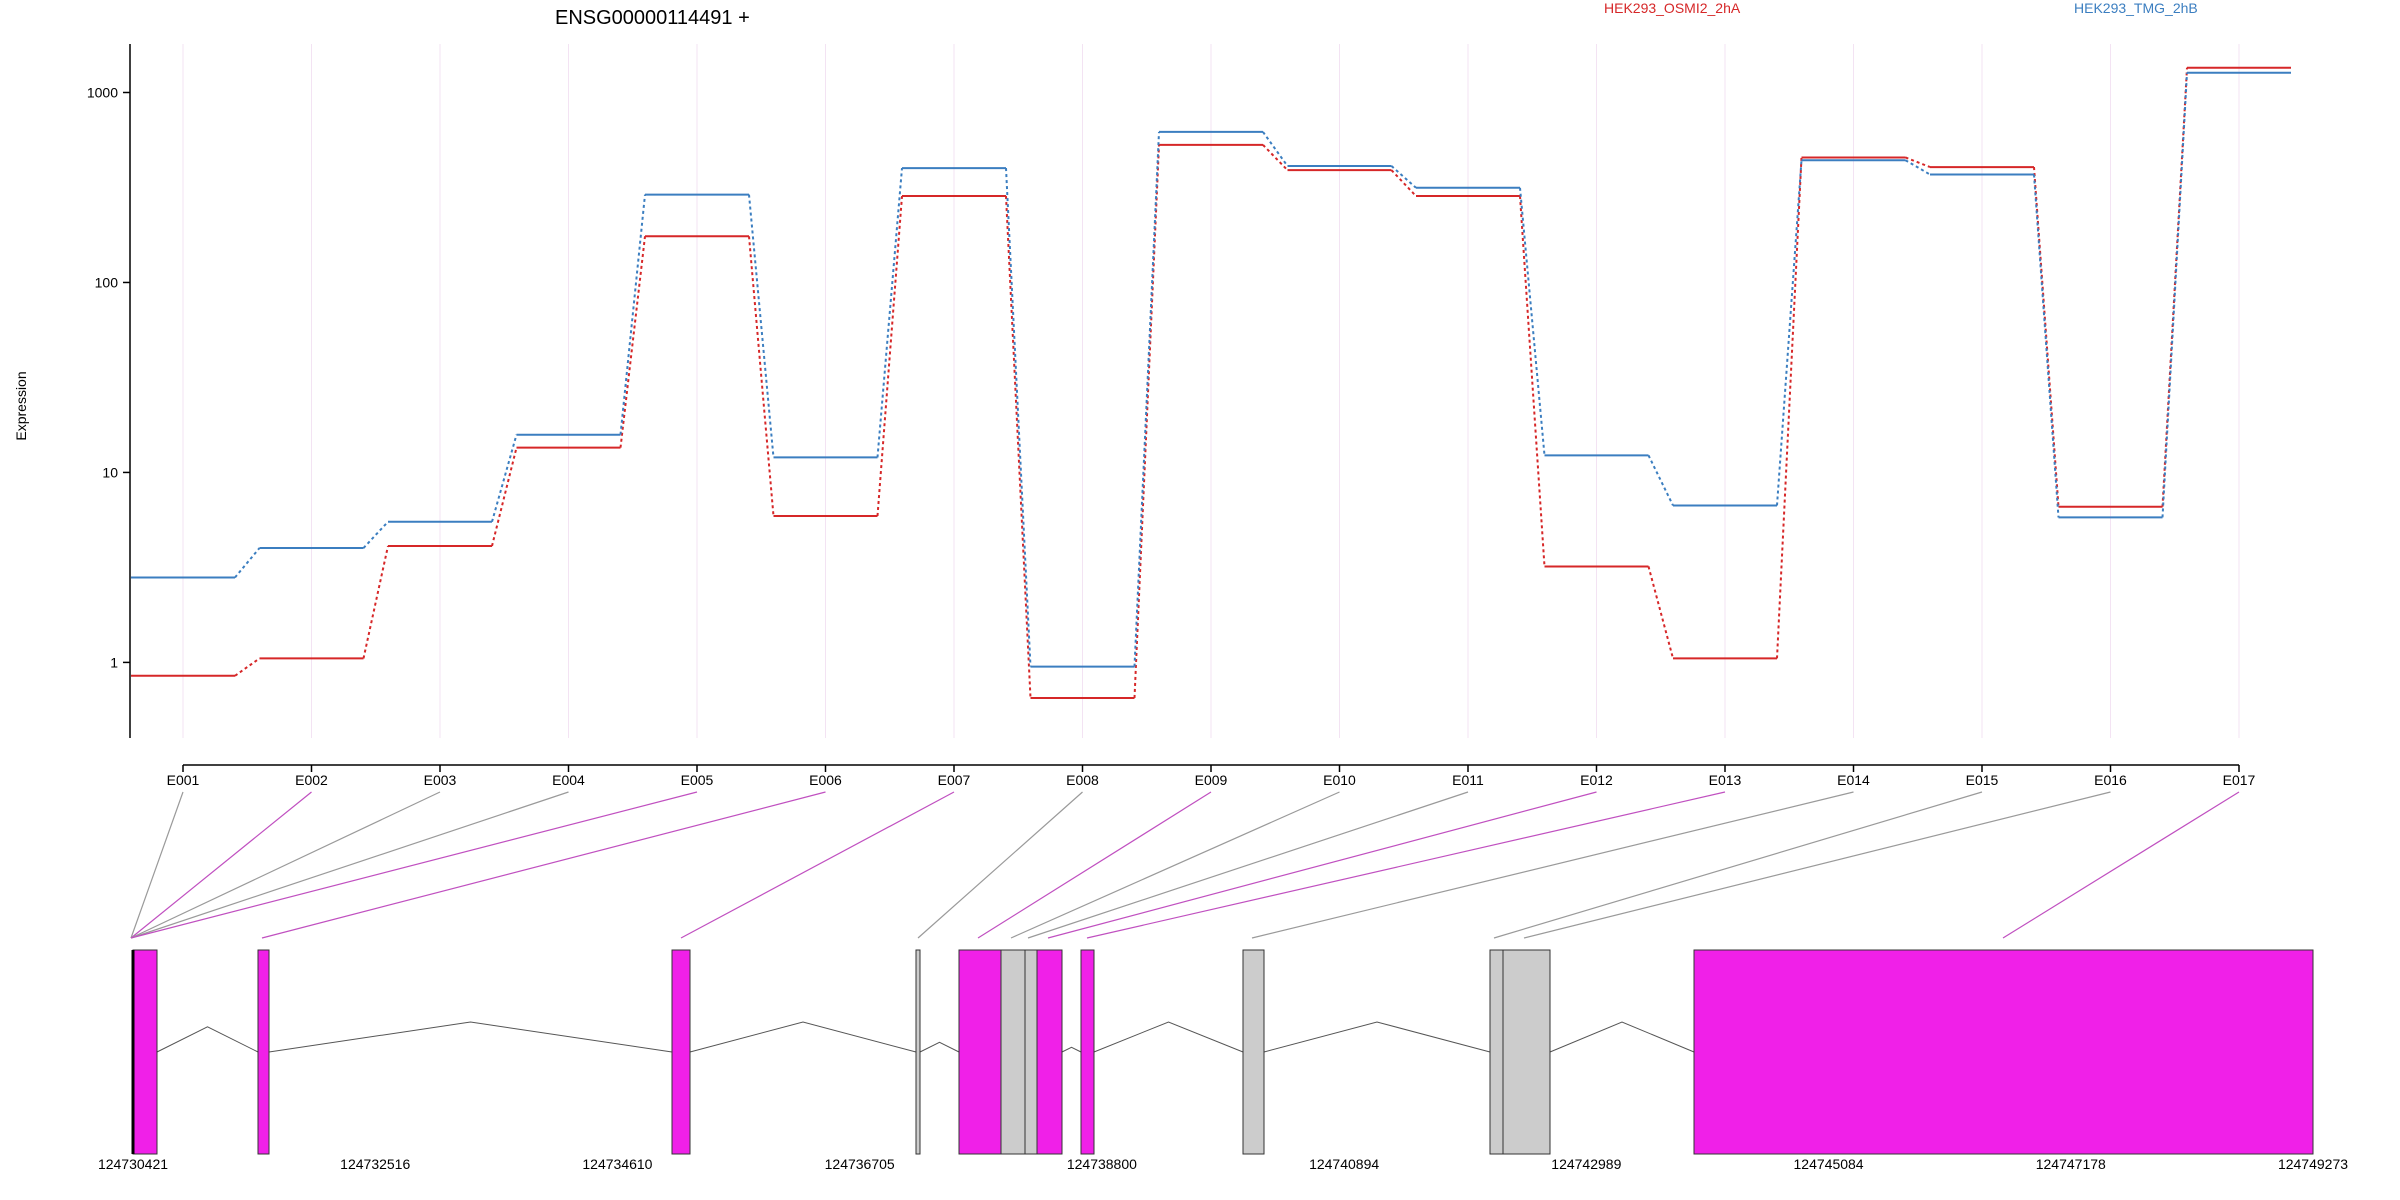  Describe the element at coordinates (617, 1164) in the screenshot. I see `genomic-coordinate-label: 124734610` at that location.